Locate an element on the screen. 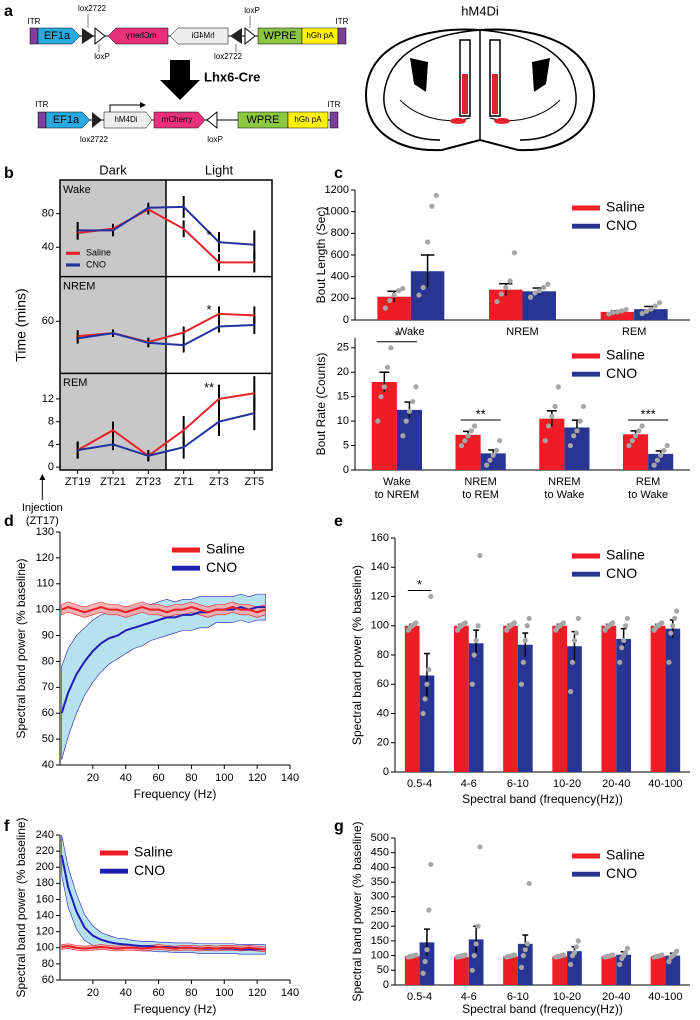 Image resolution: width=700 pixels, height=1020 pixels. y-tick-label: 100 is located at coordinates (380, 626).